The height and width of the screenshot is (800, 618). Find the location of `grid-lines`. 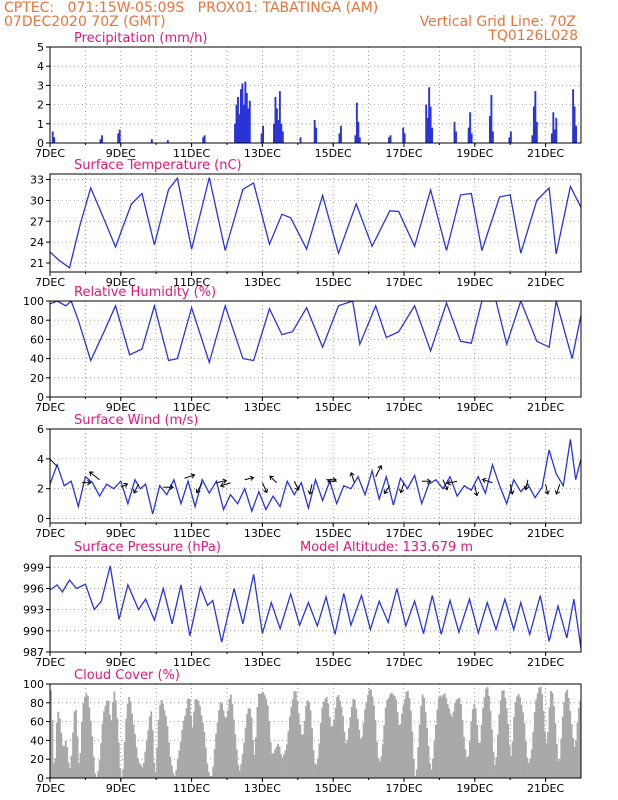

grid-lines is located at coordinates (315, 223).